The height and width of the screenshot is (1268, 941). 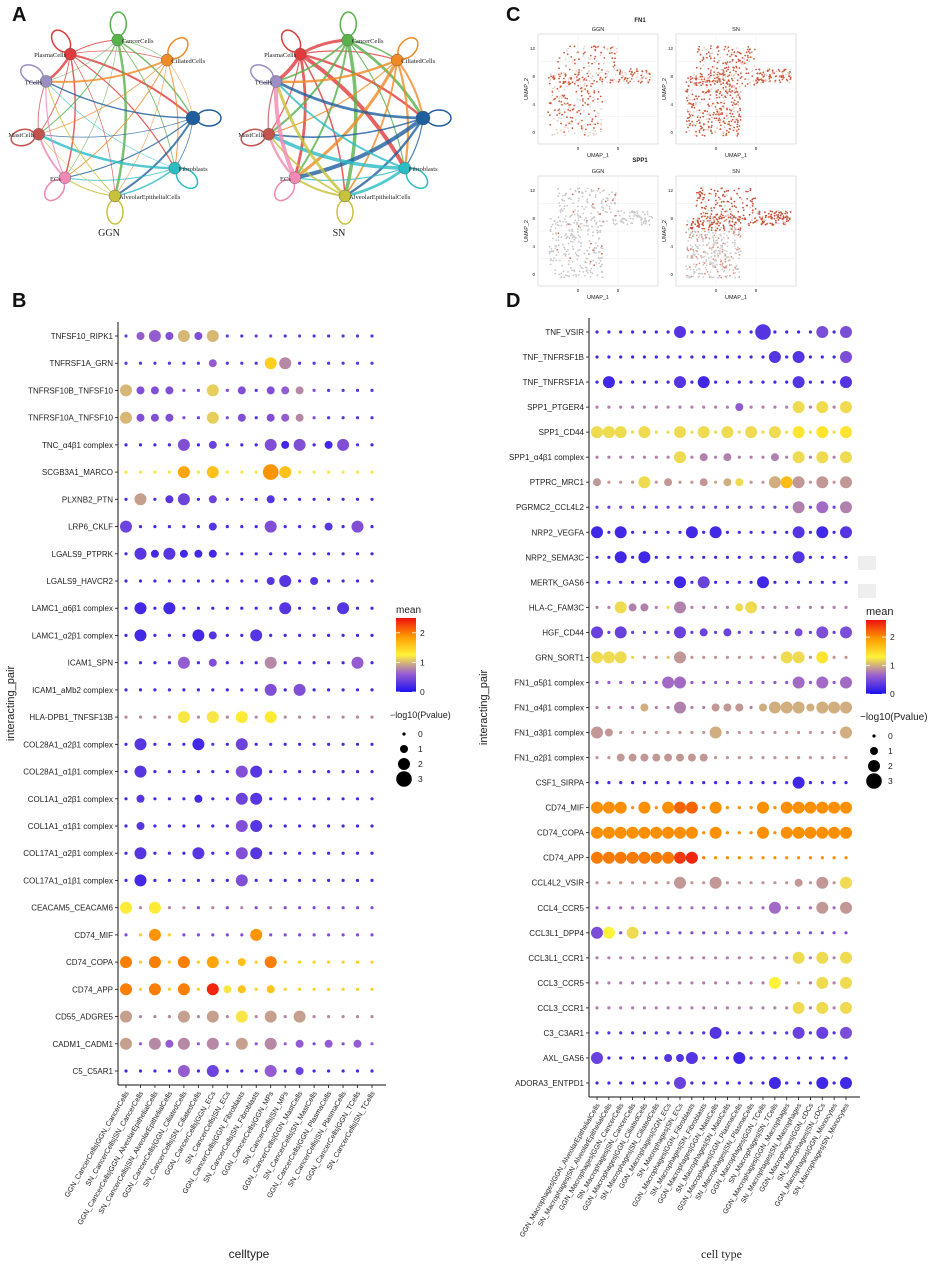 What do you see at coordinates (716, 148) in the screenshot?
I see `umap-xtick: 0` at bounding box center [716, 148].